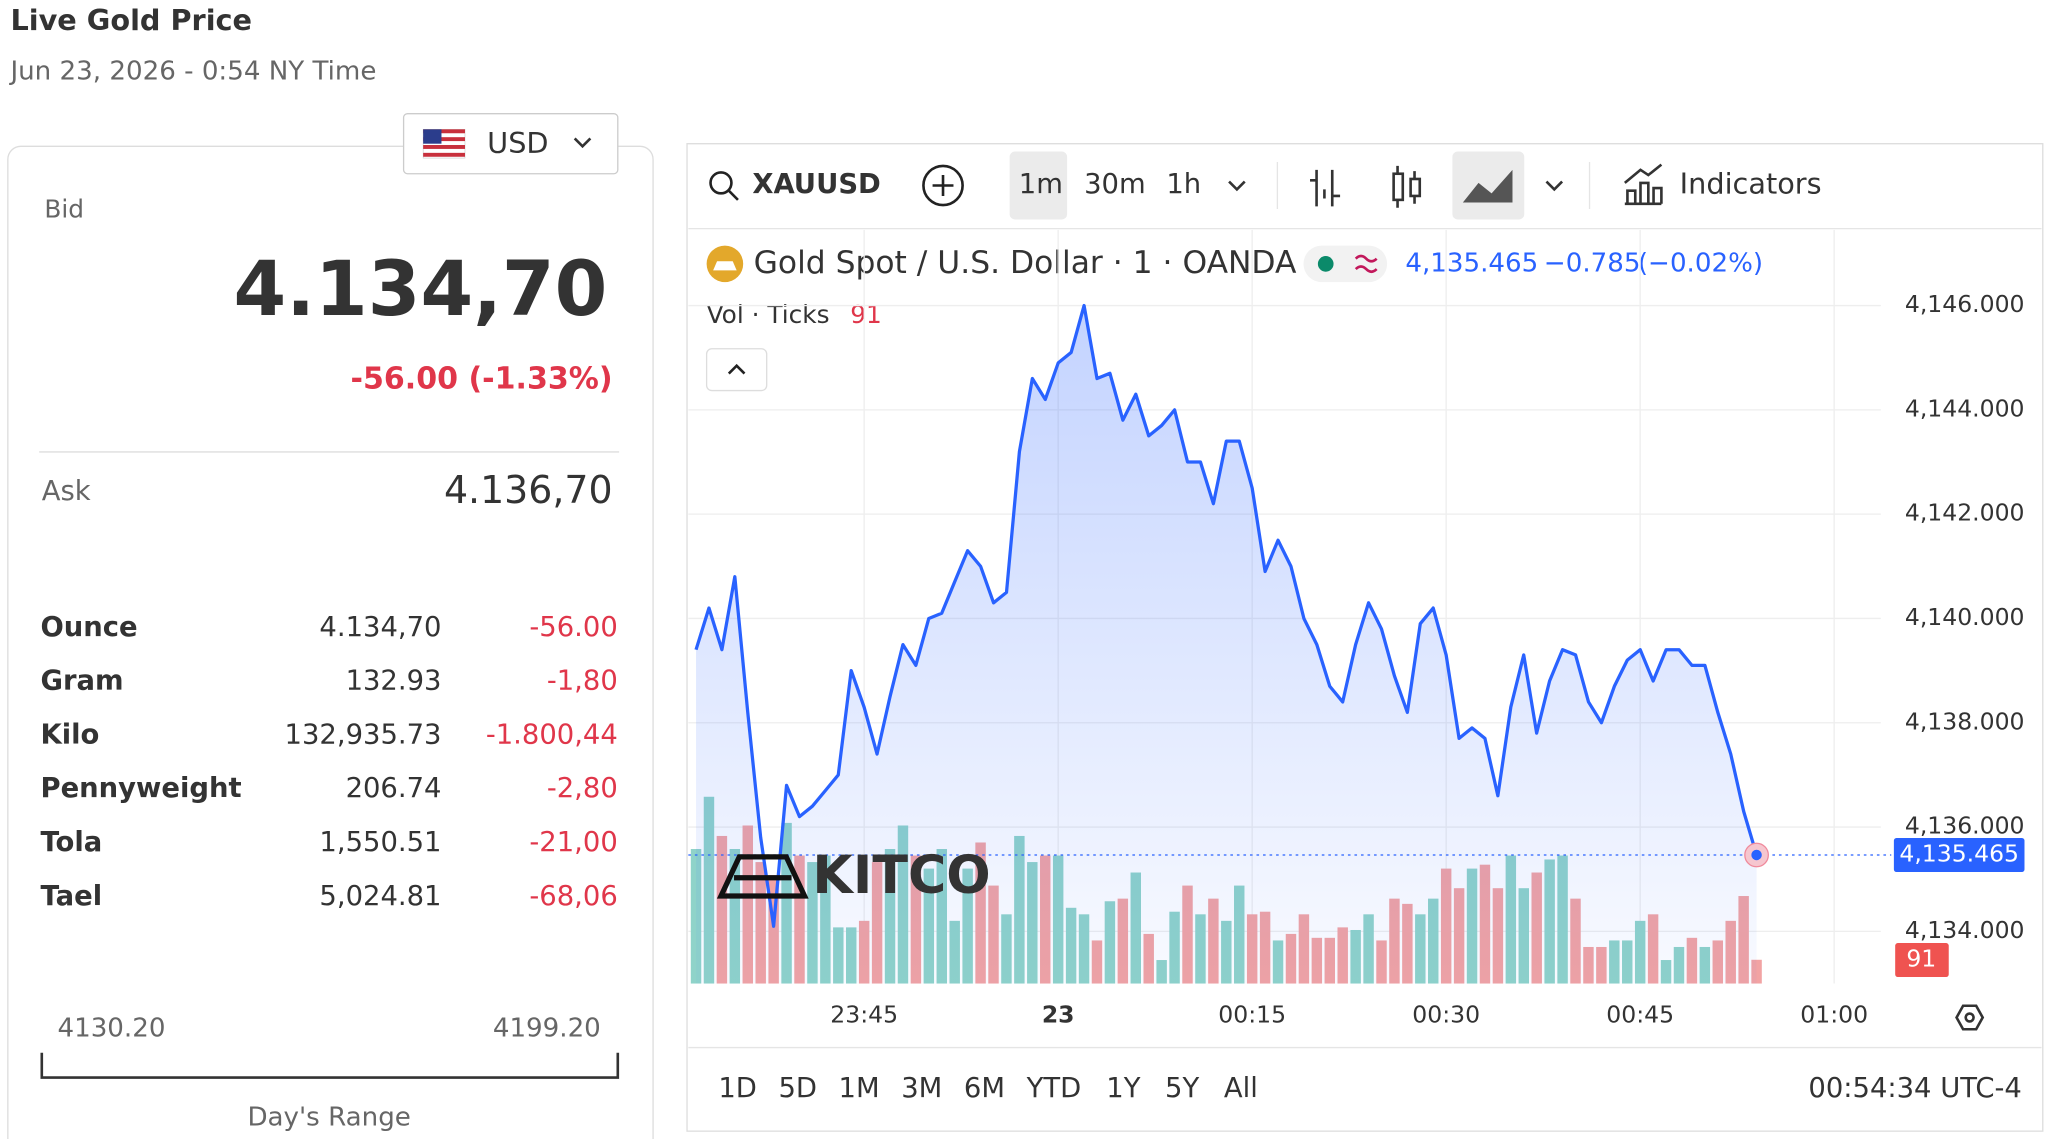  What do you see at coordinates (582, 788) in the screenshot?
I see `unit-change: -2,80` at bounding box center [582, 788].